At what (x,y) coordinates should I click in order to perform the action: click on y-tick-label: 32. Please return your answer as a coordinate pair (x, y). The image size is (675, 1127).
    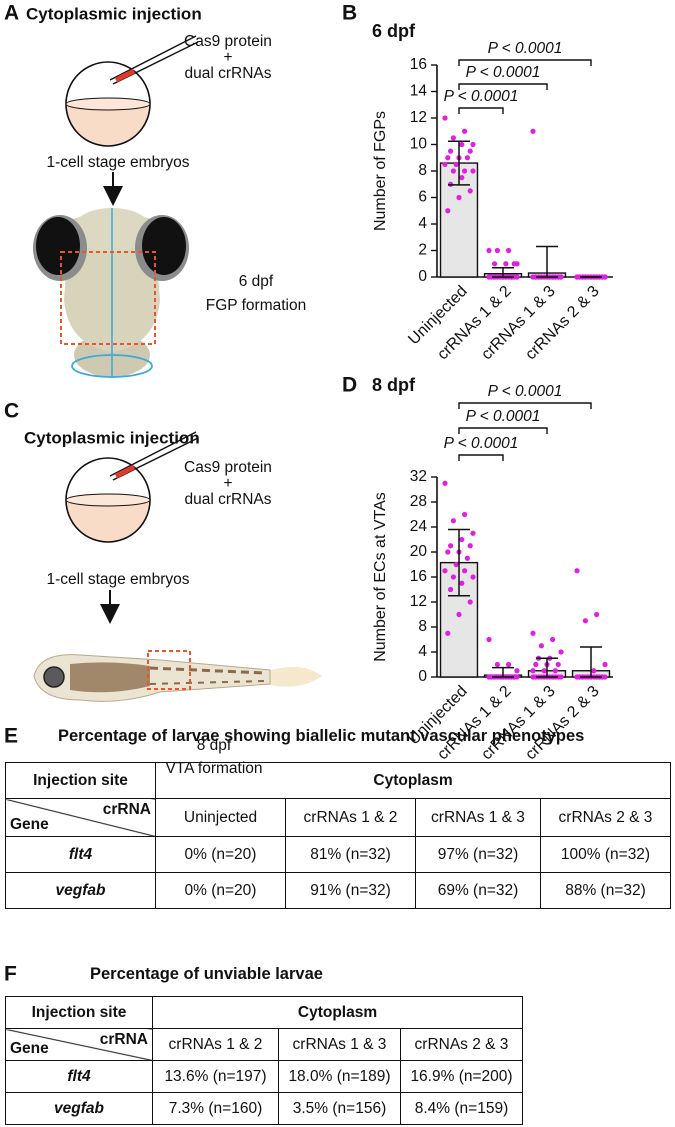
    Looking at the image, I should click on (418, 476).